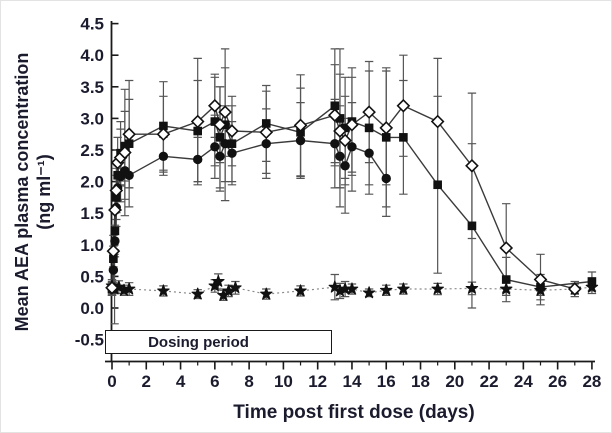  Describe the element at coordinates (351, 381) in the screenshot. I see `x-tick-label: 14` at that location.